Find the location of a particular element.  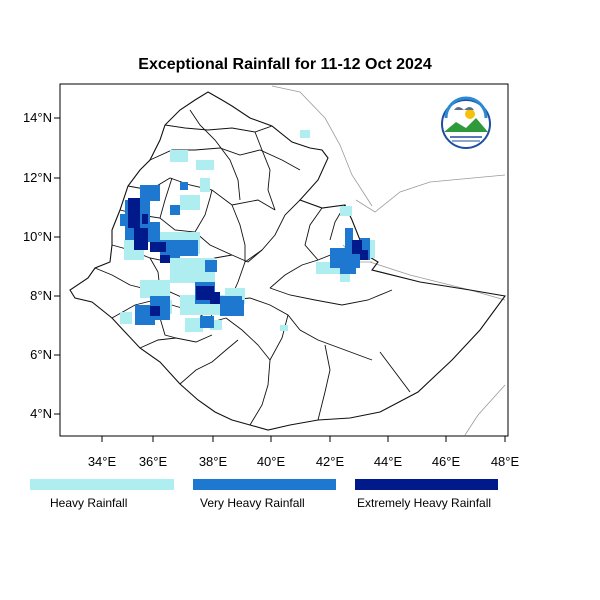

x-tick-label: 34°E is located at coordinates (102, 461).